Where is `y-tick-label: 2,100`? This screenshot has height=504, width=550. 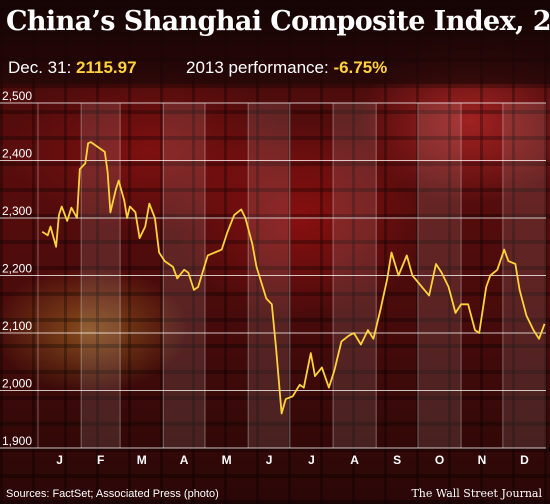
y-tick-label: 2,100 is located at coordinates (17, 326).